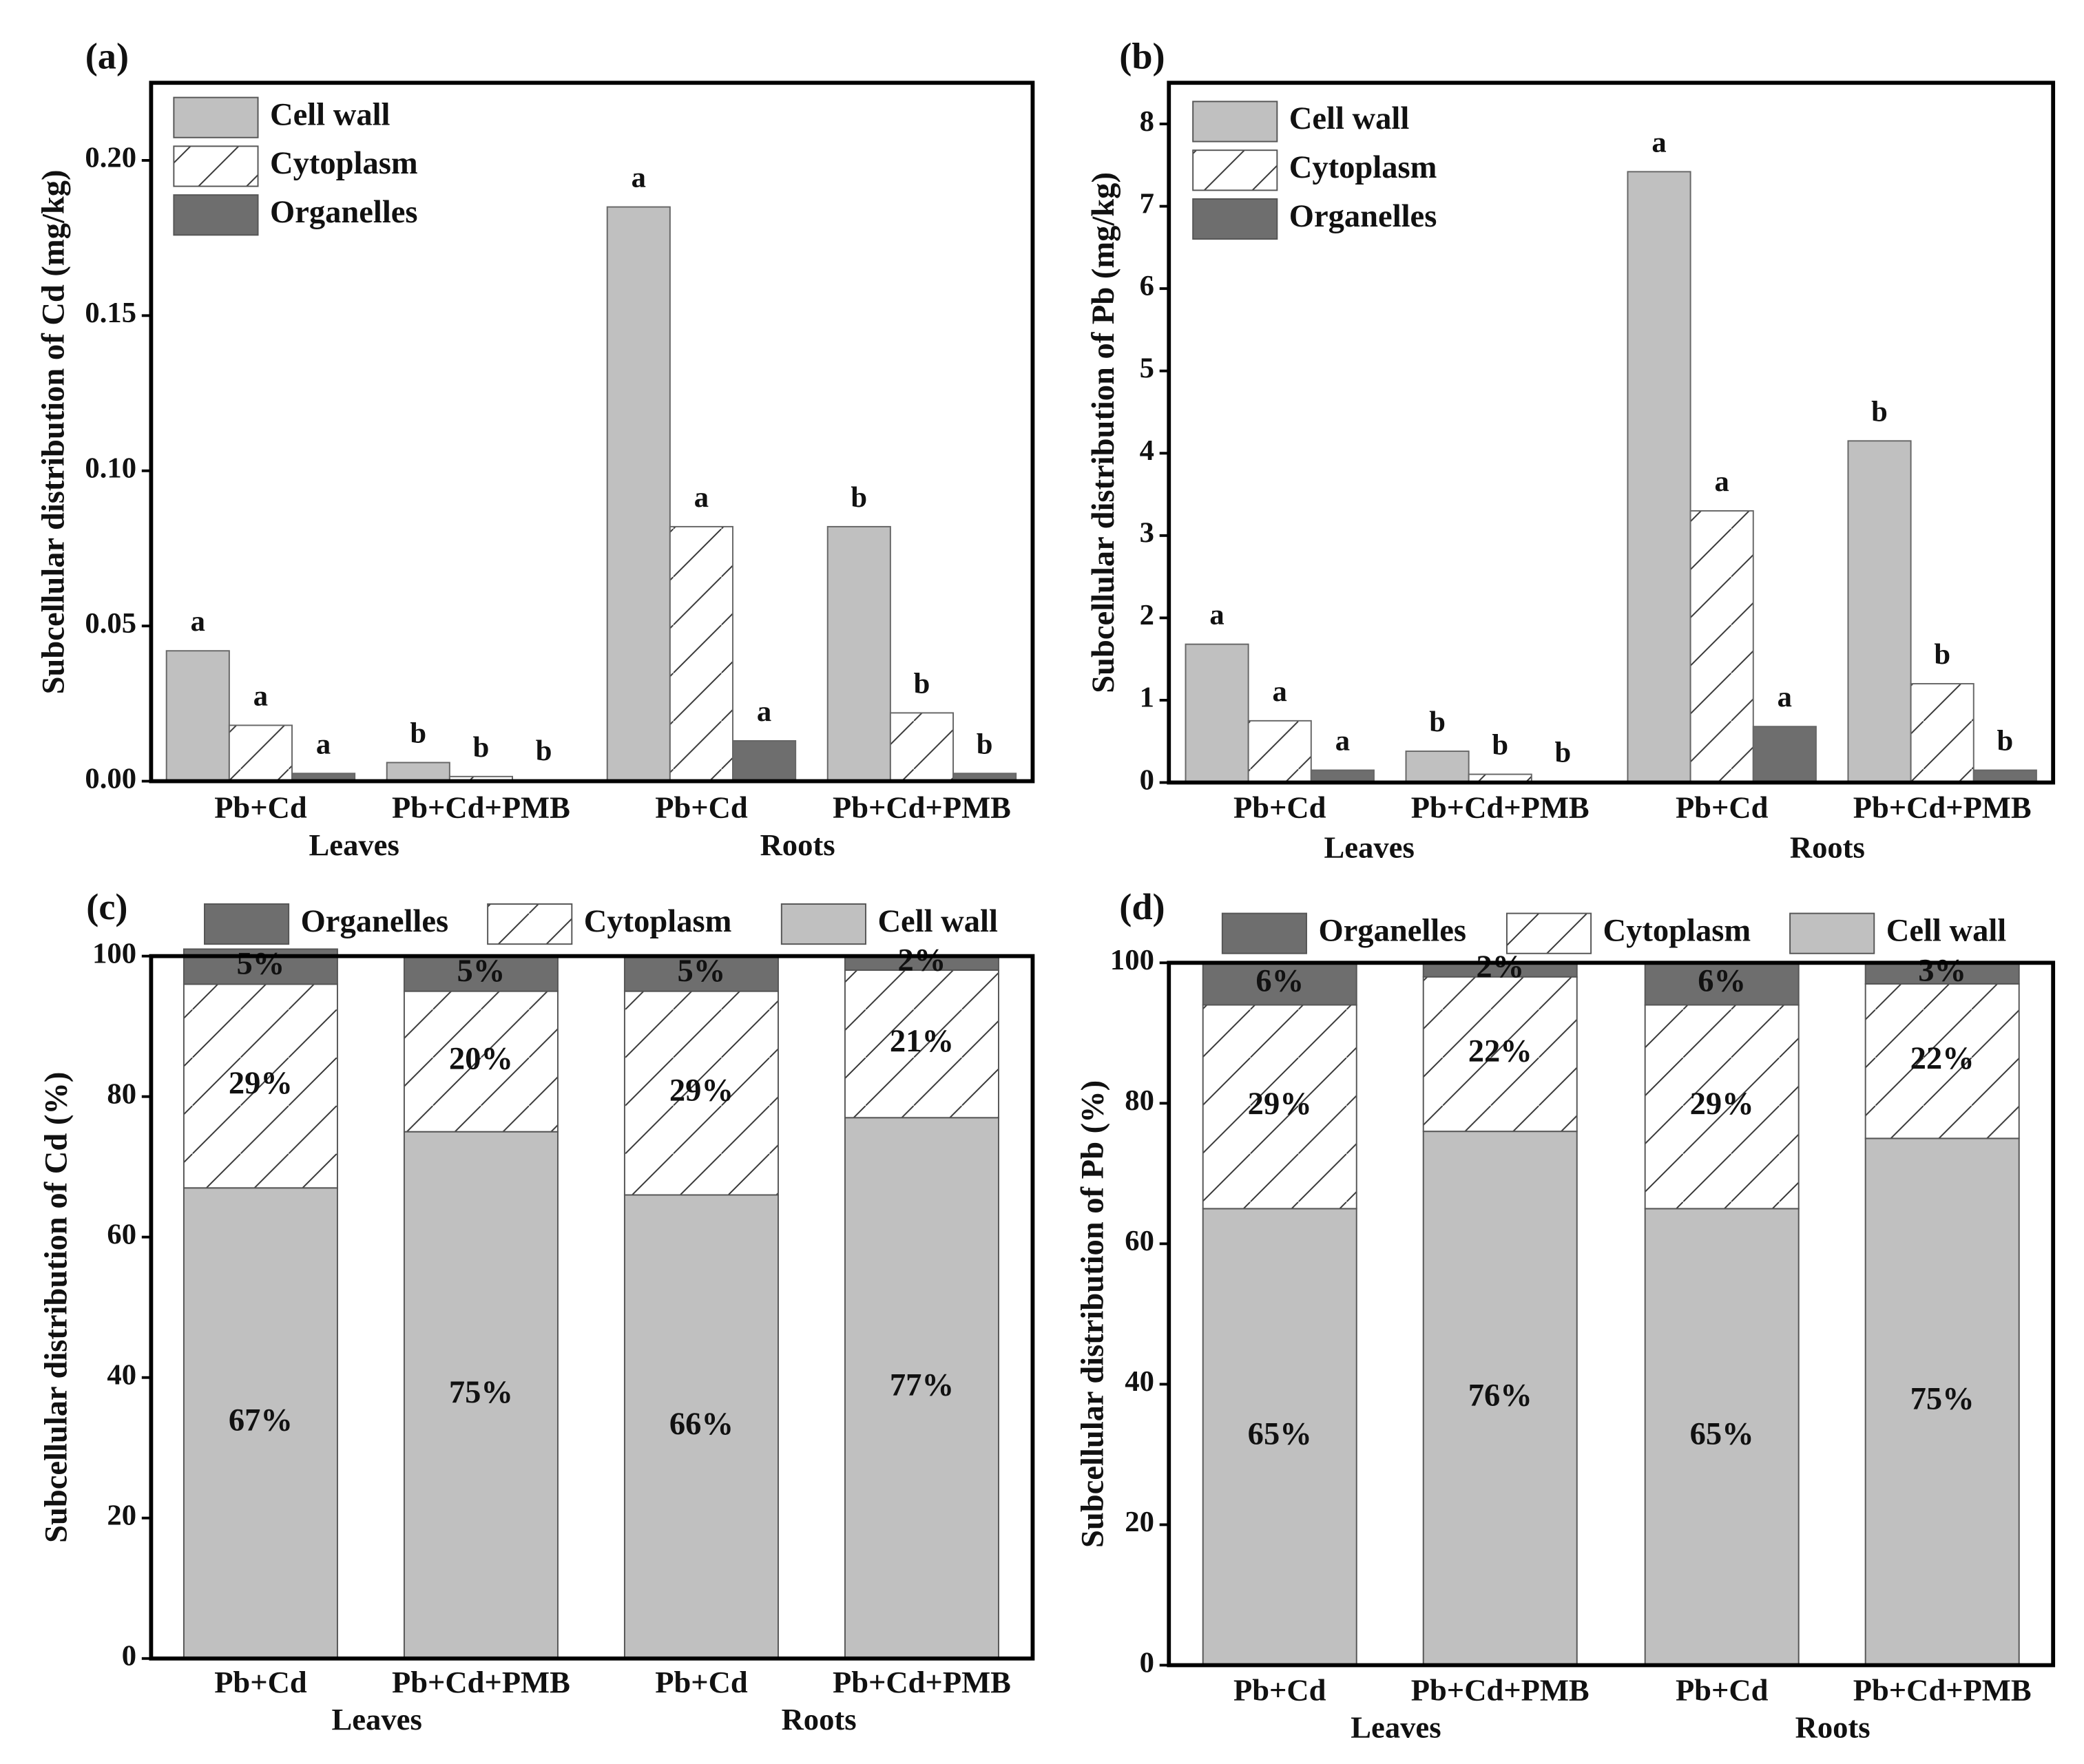  What do you see at coordinates (1147, 615) in the screenshot?
I see `y-tick-label: 2` at bounding box center [1147, 615].